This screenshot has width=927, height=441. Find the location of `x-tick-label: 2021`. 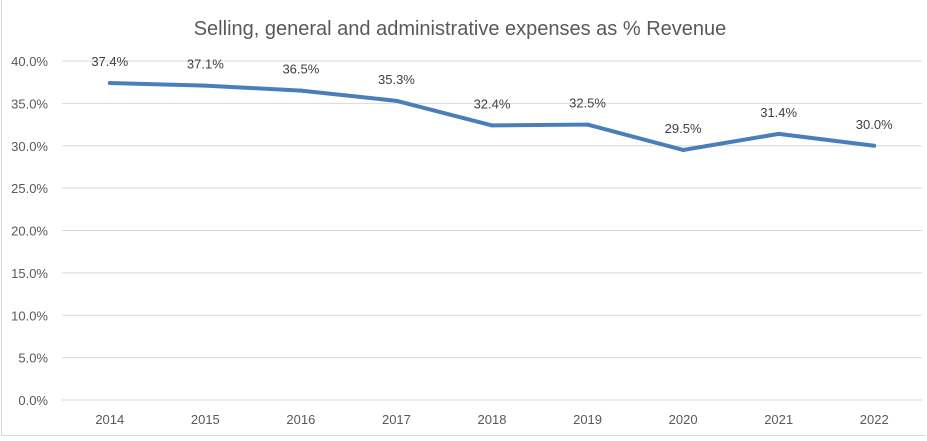

x-tick-label: 2021 is located at coordinates (778, 419).